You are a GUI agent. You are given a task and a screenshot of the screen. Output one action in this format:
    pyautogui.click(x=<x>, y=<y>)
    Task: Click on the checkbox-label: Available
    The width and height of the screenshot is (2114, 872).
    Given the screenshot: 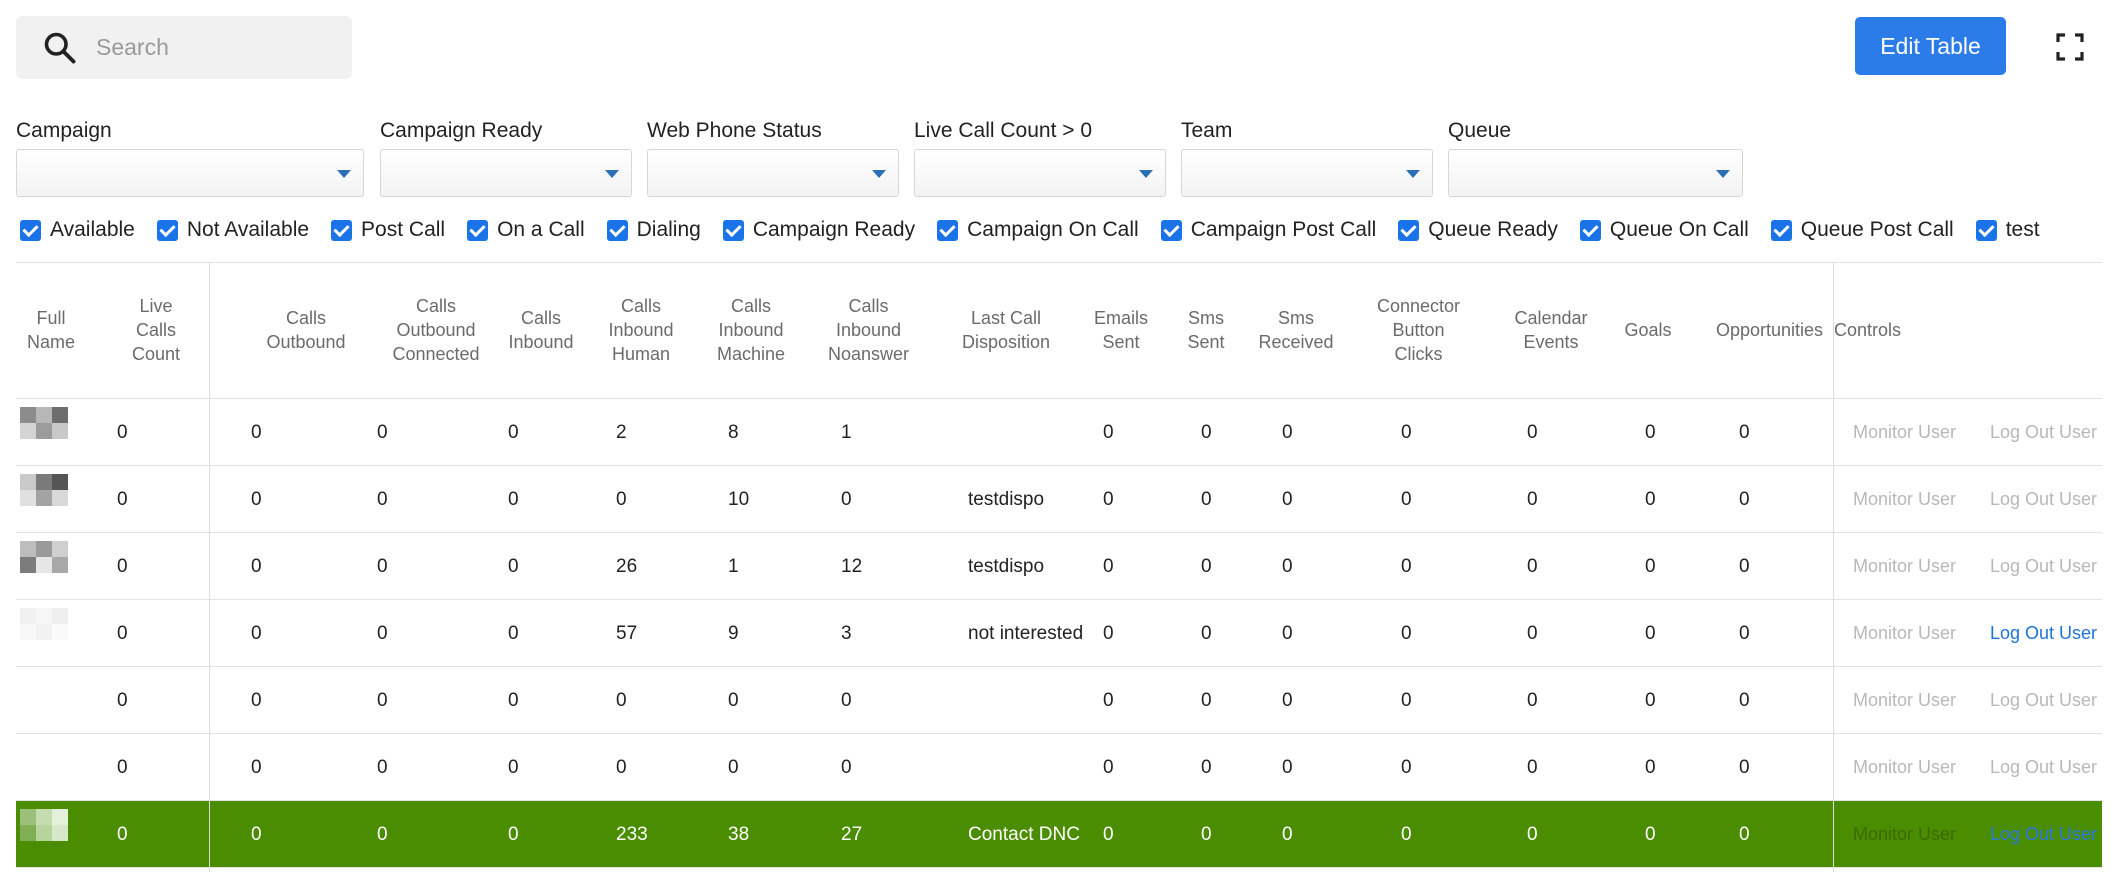 What is the action you would take?
    pyautogui.click(x=92, y=229)
    